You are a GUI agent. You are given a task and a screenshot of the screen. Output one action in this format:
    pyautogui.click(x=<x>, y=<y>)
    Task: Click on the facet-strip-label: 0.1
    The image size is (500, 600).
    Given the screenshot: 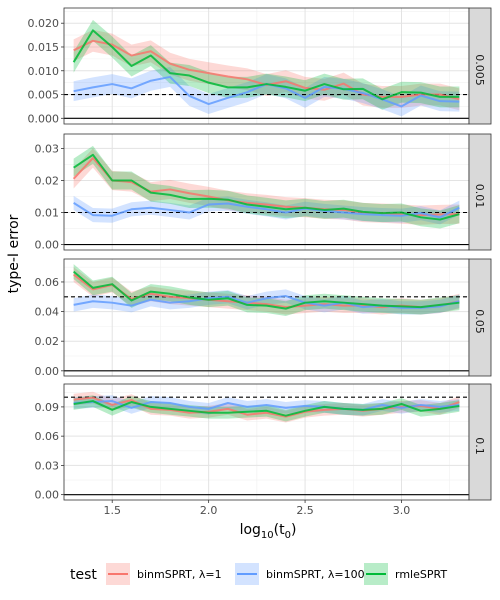 What is the action you would take?
    pyautogui.click(x=479, y=446)
    